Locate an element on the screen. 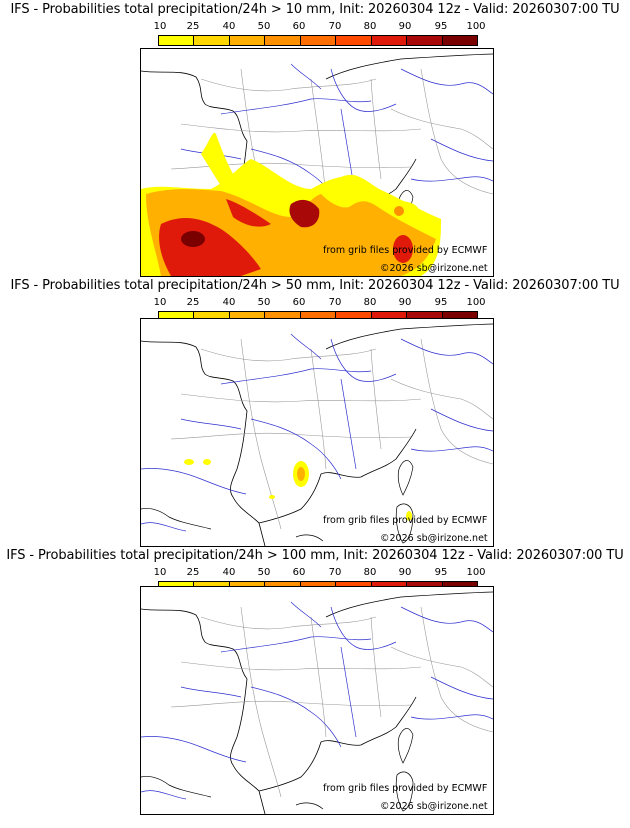 This screenshot has width=630, height=828. colorbar is located at coordinates (318, 40).